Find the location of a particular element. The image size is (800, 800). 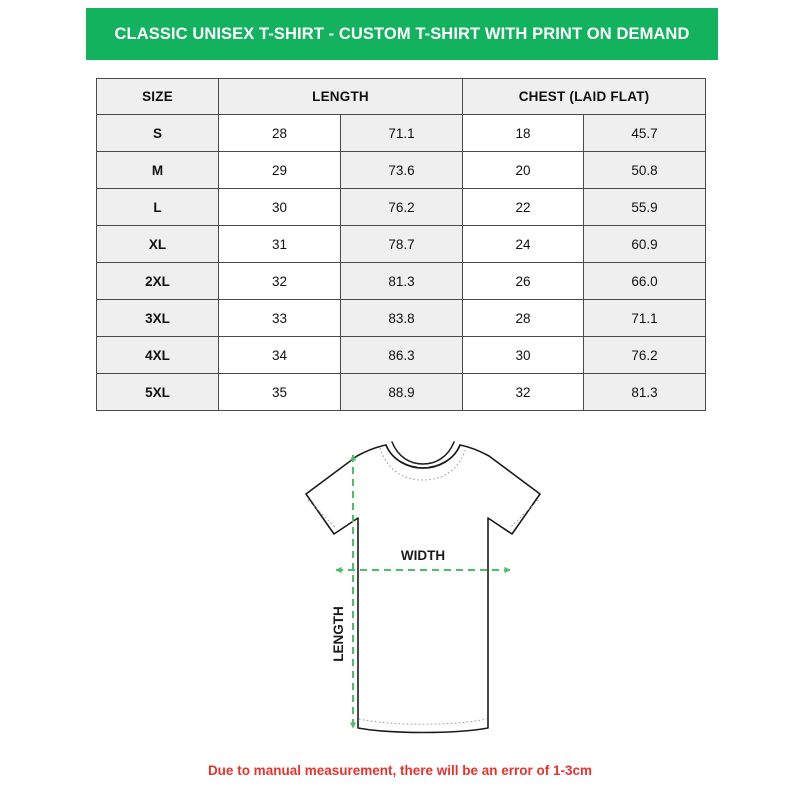

cell-chest-cm: 66.0 is located at coordinates (645, 281).